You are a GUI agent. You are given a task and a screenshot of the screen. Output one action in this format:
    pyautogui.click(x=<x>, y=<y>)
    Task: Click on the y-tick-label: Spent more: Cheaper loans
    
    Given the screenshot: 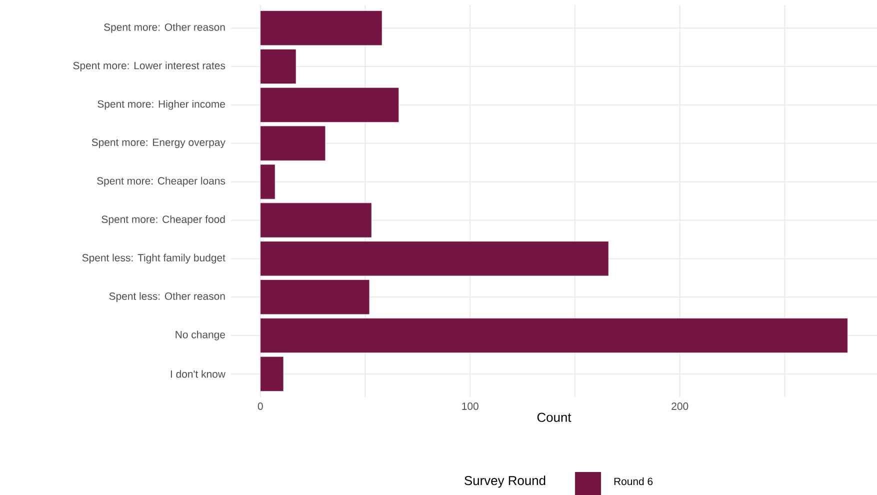 What is the action you would take?
    pyautogui.click(x=161, y=181)
    